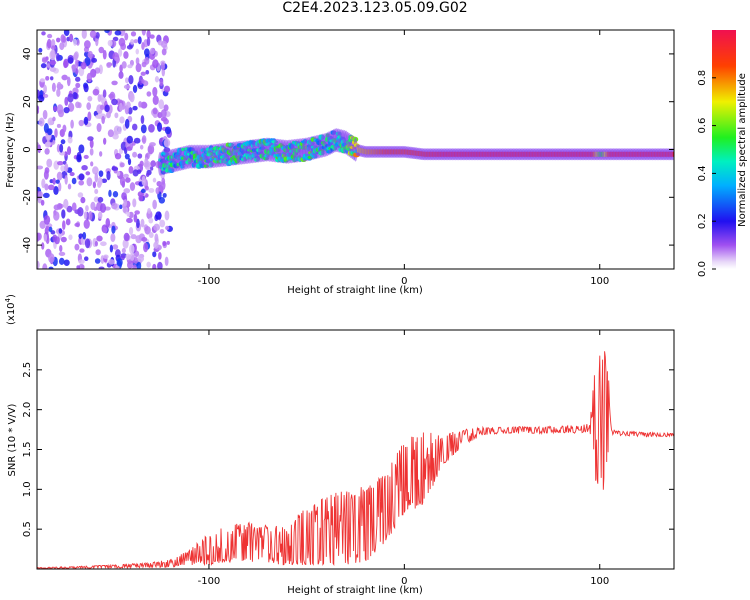  I want to click on colorbar-label: Normalized spectral amplitude, so click(742, 150).